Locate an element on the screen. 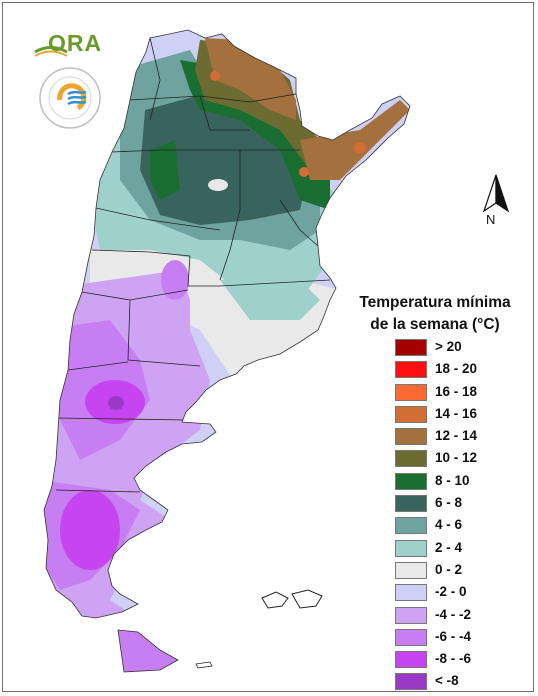 This screenshot has height=696, width=538. ora-logo-text: ORA is located at coordinates (75, 43).